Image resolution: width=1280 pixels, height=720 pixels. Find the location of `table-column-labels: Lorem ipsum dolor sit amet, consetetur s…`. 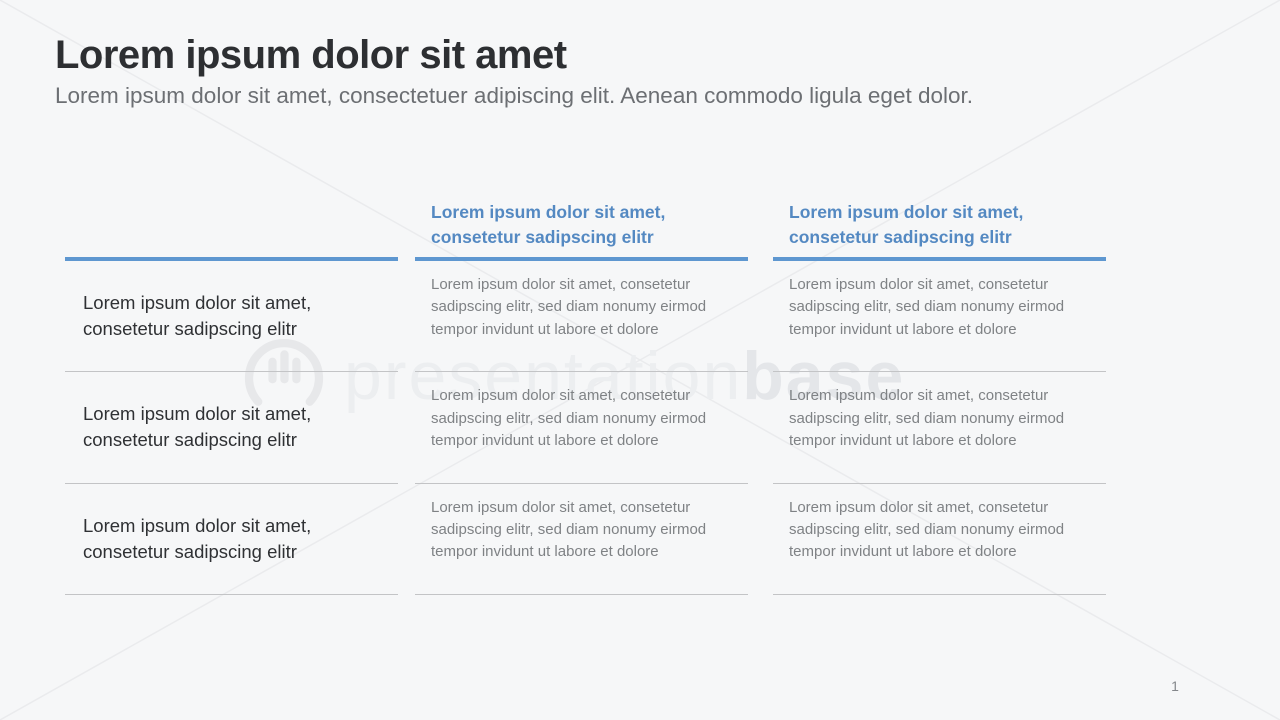

table-column-labels: Lorem ipsum dolor sit amet, consetetur s… is located at coordinates (231, 395).